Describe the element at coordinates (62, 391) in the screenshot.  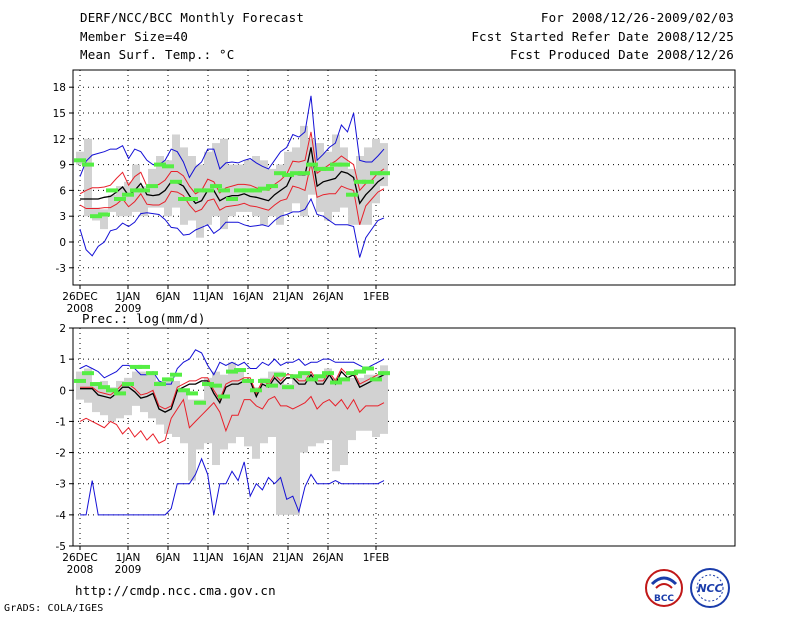
I see `y-tick-label: 0` at that location.